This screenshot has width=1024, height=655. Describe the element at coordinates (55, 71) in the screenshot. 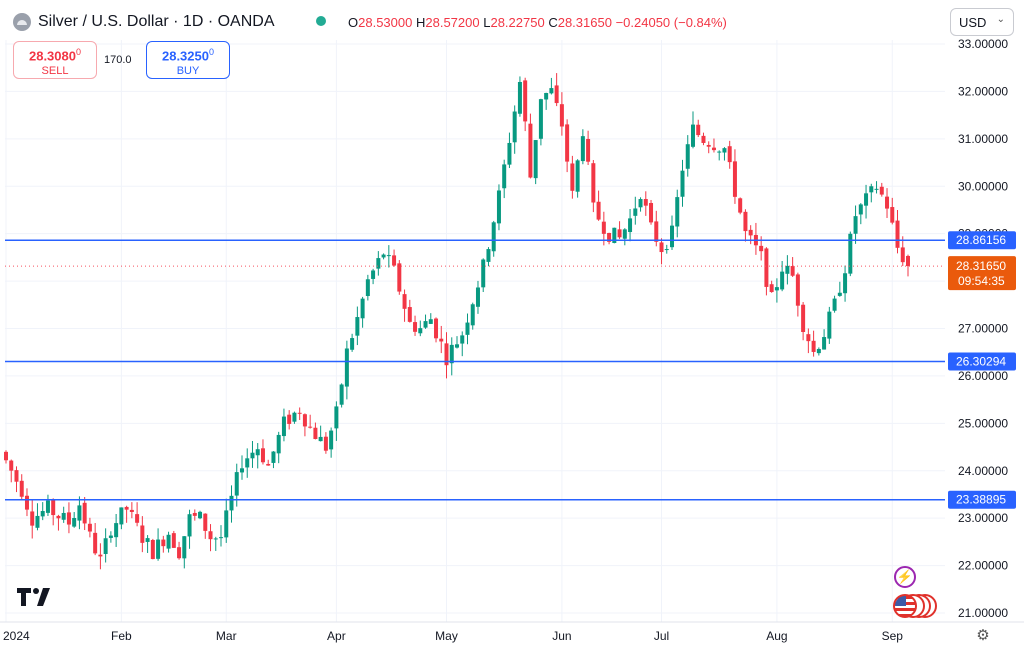

I see `sell-label: SELL` at that location.